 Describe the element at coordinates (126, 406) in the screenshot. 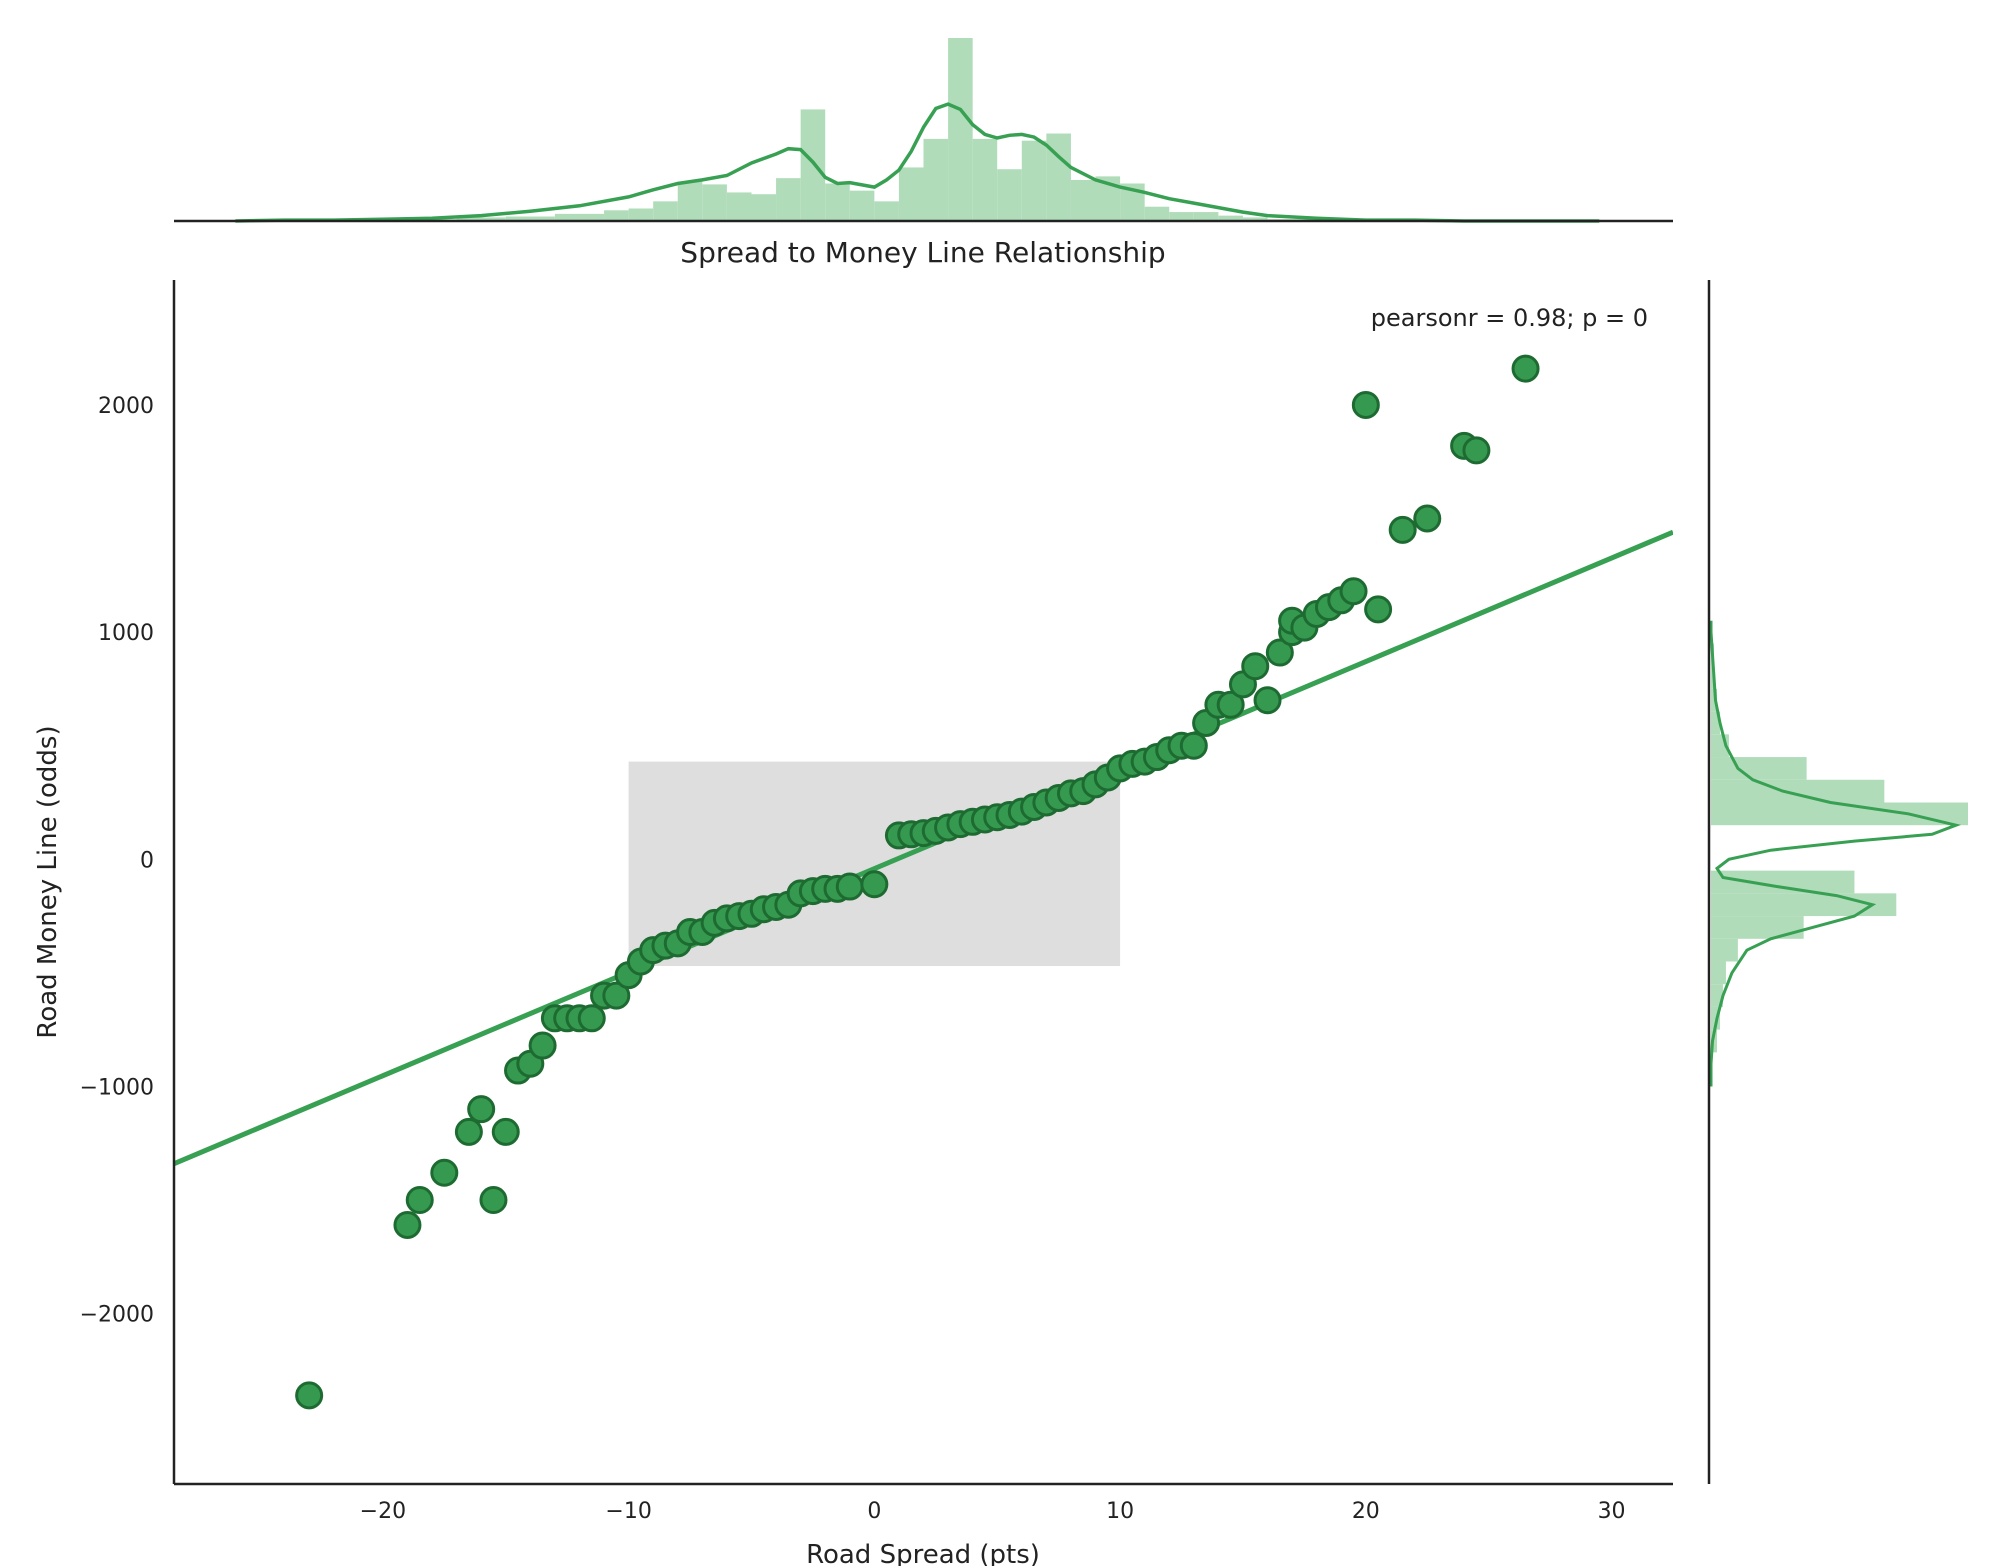

I see `y-tick-label: 2000` at that location.